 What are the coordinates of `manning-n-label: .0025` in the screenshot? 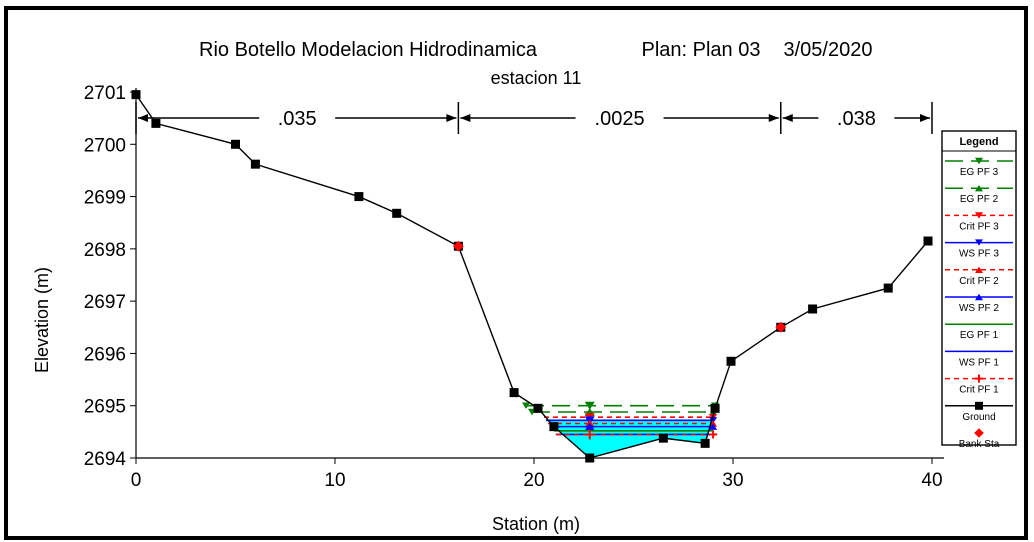 It's located at (620, 119).